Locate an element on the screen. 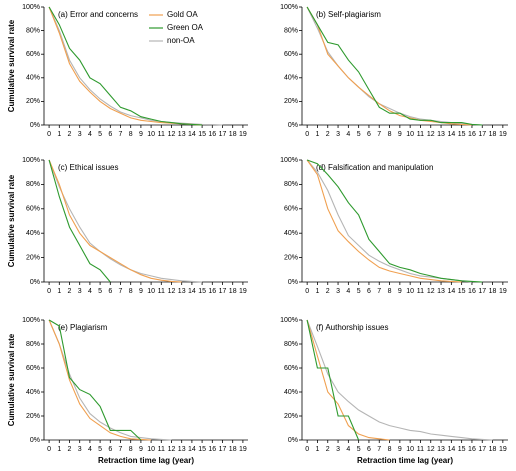 The height and width of the screenshot is (471, 516). panel-title: (e) Plagiarism is located at coordinates (83, 327).